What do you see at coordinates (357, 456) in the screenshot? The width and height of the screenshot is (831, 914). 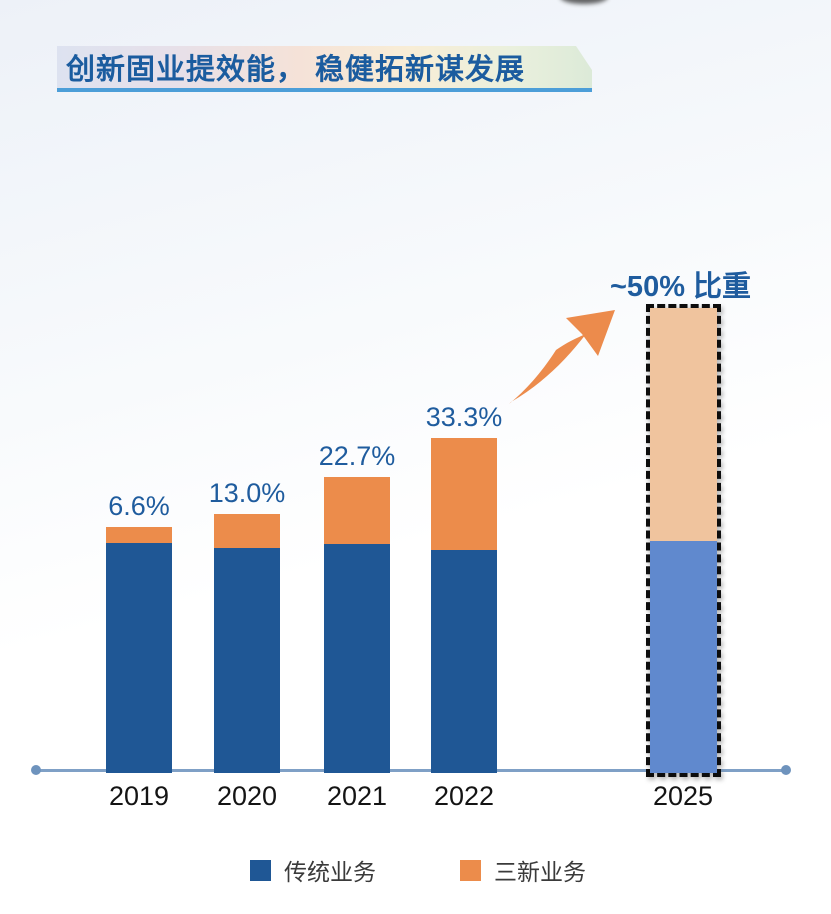 I see `share-label-2021: 22.7%` at bounding box center [357, 456].